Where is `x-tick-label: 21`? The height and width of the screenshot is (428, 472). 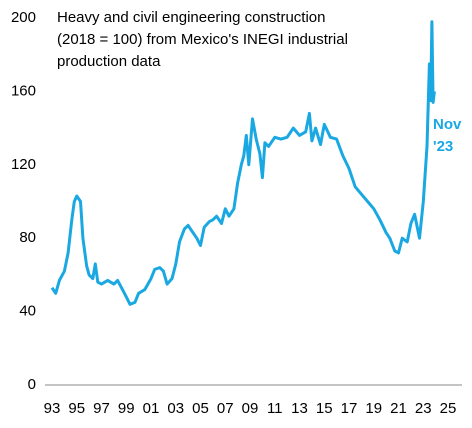
x-tick-label: 21 is located at coordinates (398, 408).